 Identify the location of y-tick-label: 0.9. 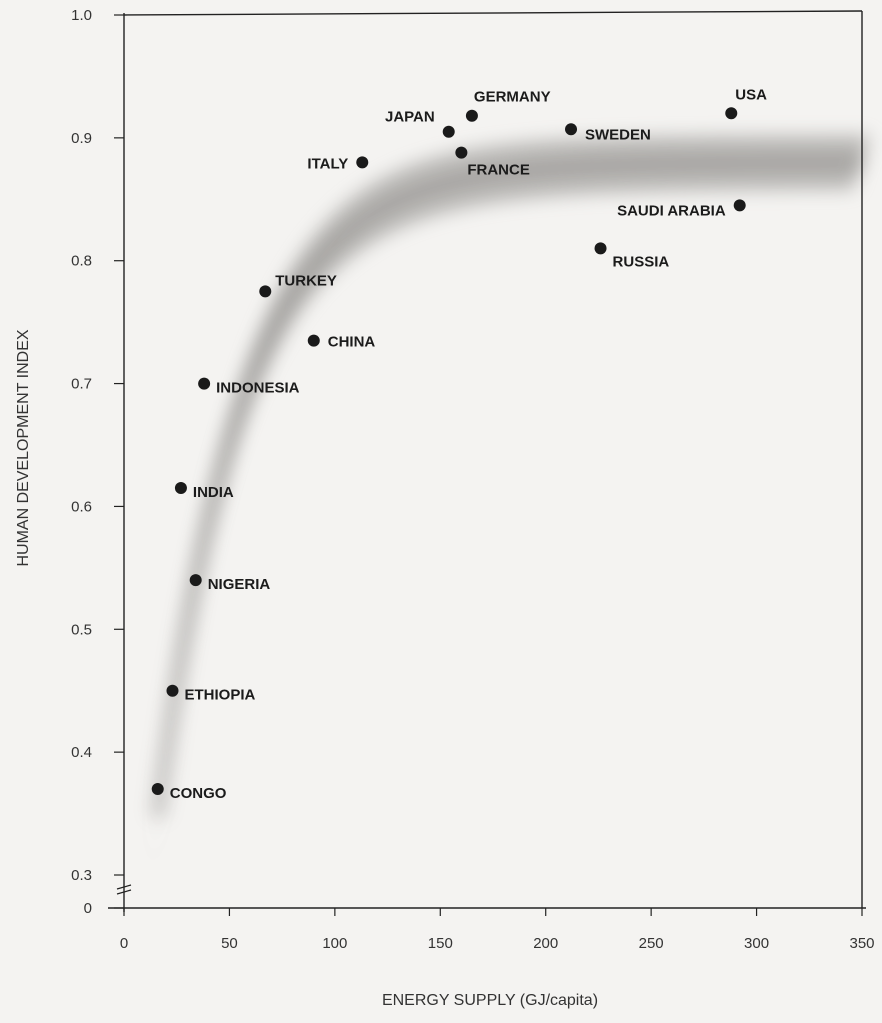
(81, 138).